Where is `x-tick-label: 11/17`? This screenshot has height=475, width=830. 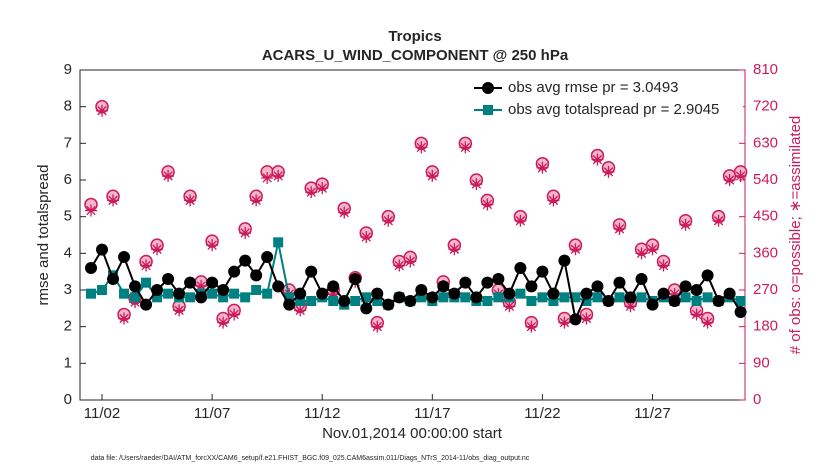
x-tick-label: 11/17 is located at coordinates (432, 413).